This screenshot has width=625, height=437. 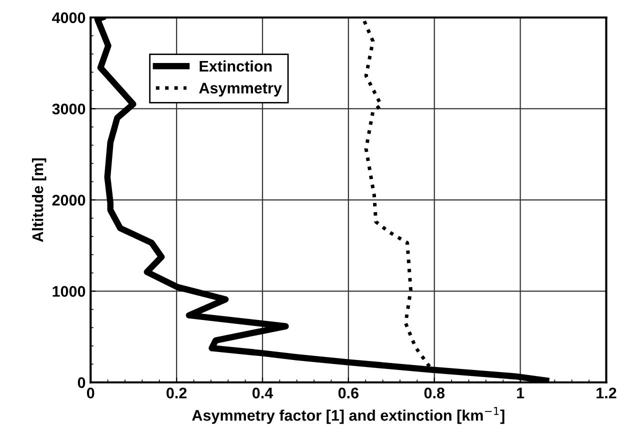 What do you see at coordinates (520, 393) in the screenshot?
I see `x-tick-label: 1` at bounding box center [520, 393].